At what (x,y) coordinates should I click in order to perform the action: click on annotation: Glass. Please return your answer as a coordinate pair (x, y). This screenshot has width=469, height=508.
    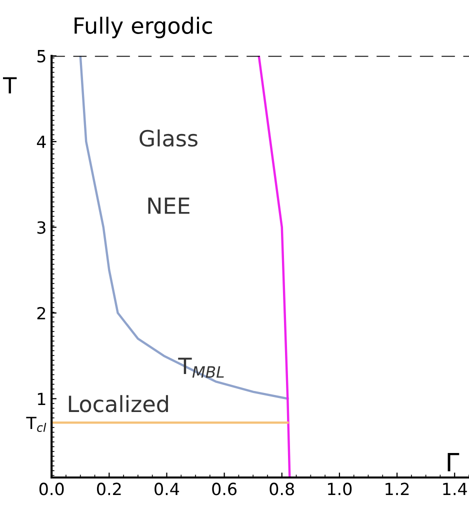
    Looking at the image, I should click on (169, 138).